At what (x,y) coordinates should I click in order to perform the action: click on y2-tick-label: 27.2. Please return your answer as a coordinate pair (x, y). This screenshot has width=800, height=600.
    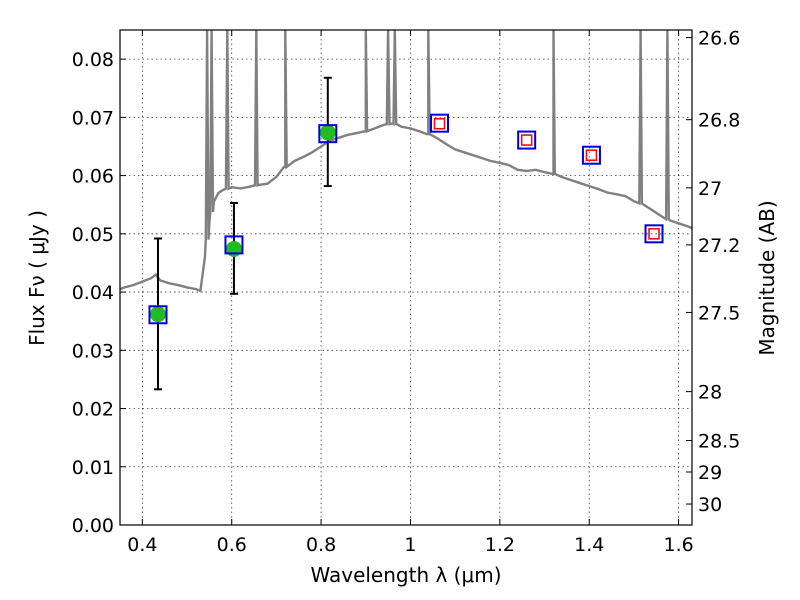
    Looking at the image, I should click on (719, 246).